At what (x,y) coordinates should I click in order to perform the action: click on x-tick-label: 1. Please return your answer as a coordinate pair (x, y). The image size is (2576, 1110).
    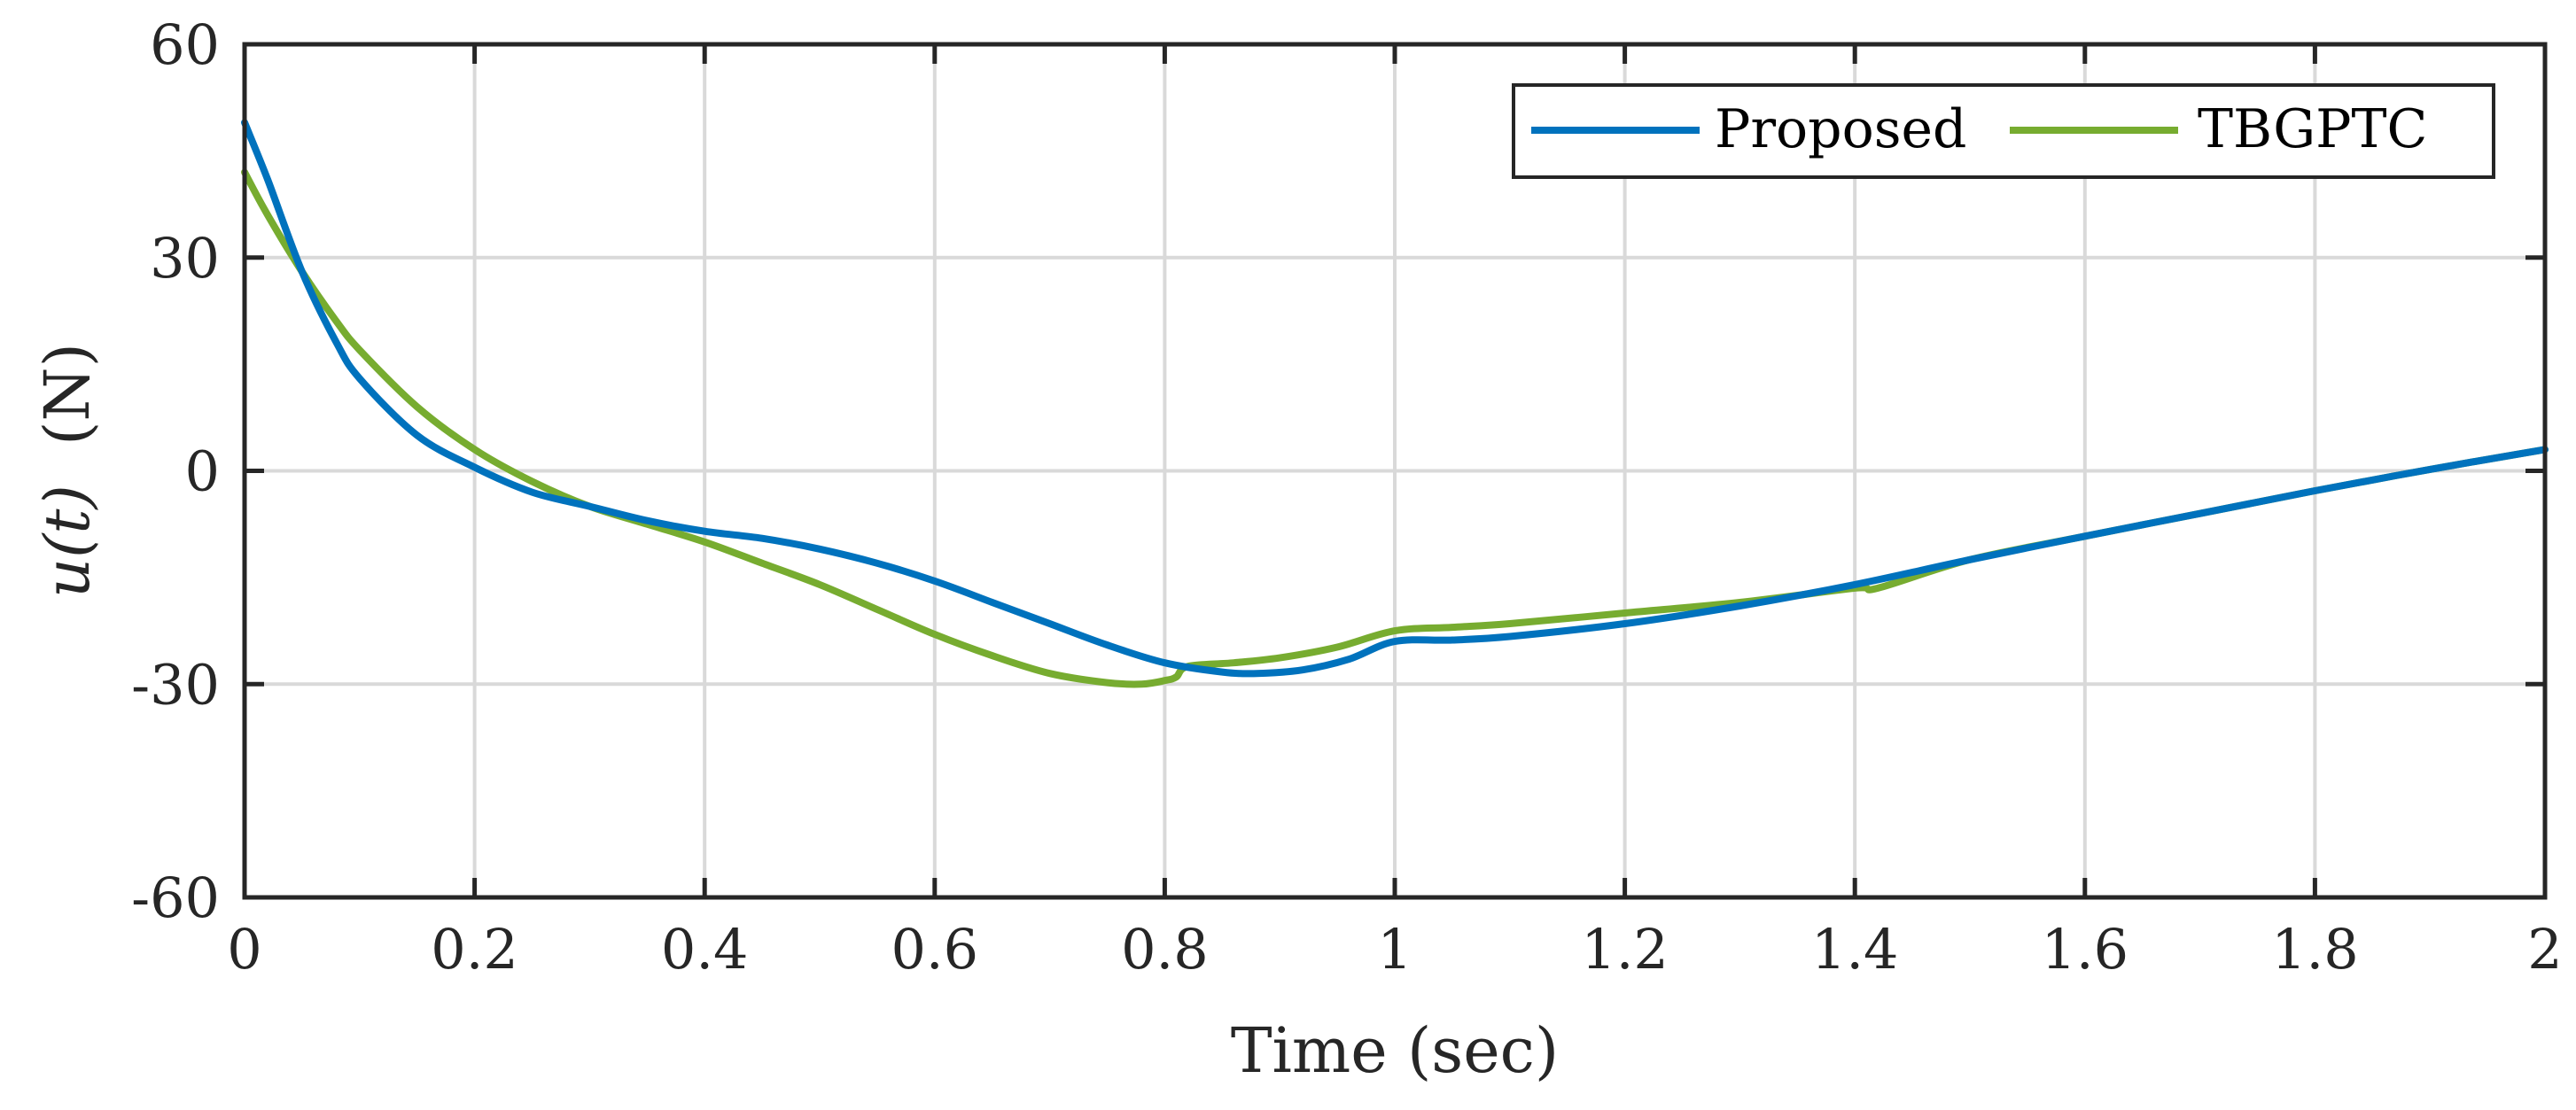
    Looking at the image, I should click on (1395, 949).